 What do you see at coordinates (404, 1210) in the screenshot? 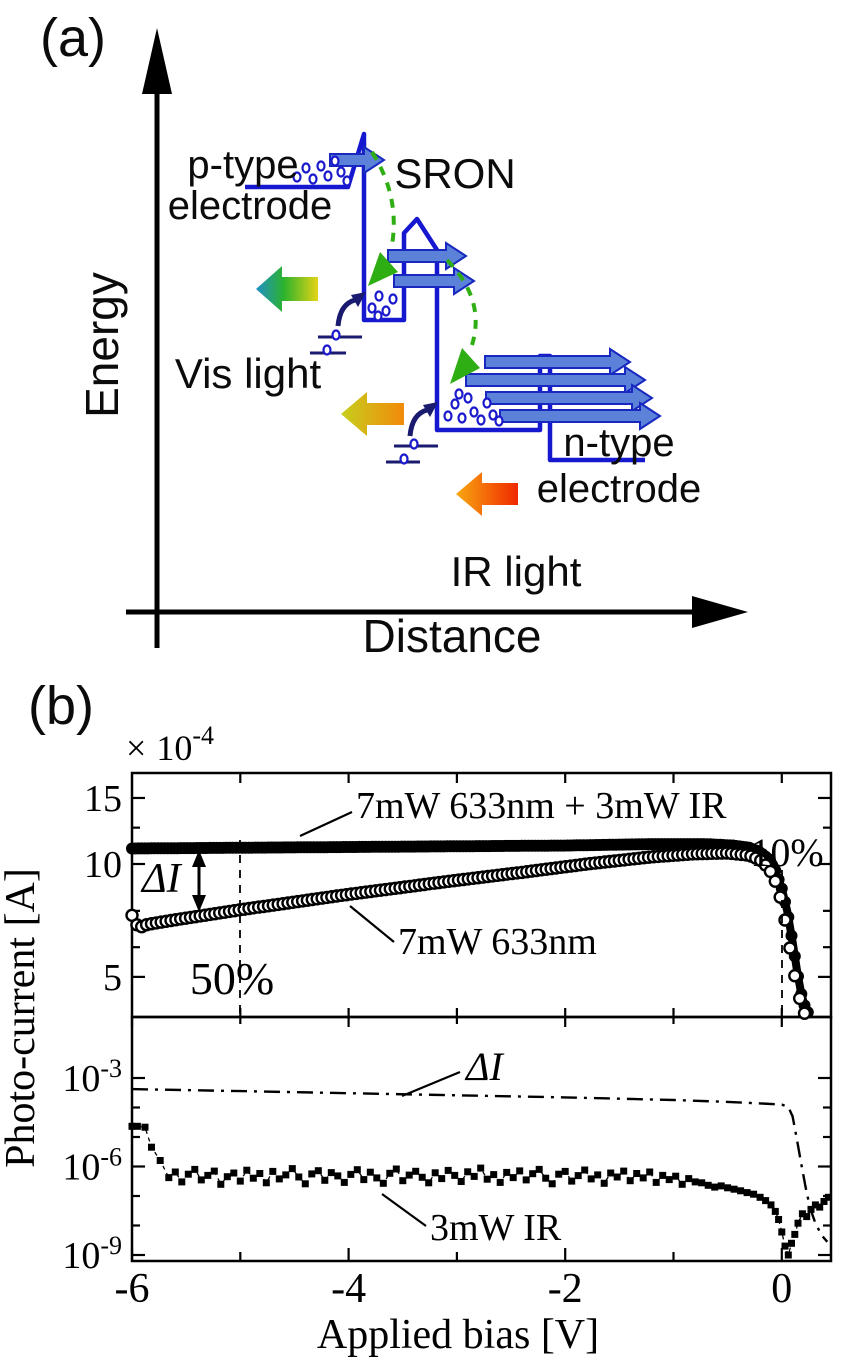
I see `ir-series-pointer-line` at bounding box center [404, 1210].